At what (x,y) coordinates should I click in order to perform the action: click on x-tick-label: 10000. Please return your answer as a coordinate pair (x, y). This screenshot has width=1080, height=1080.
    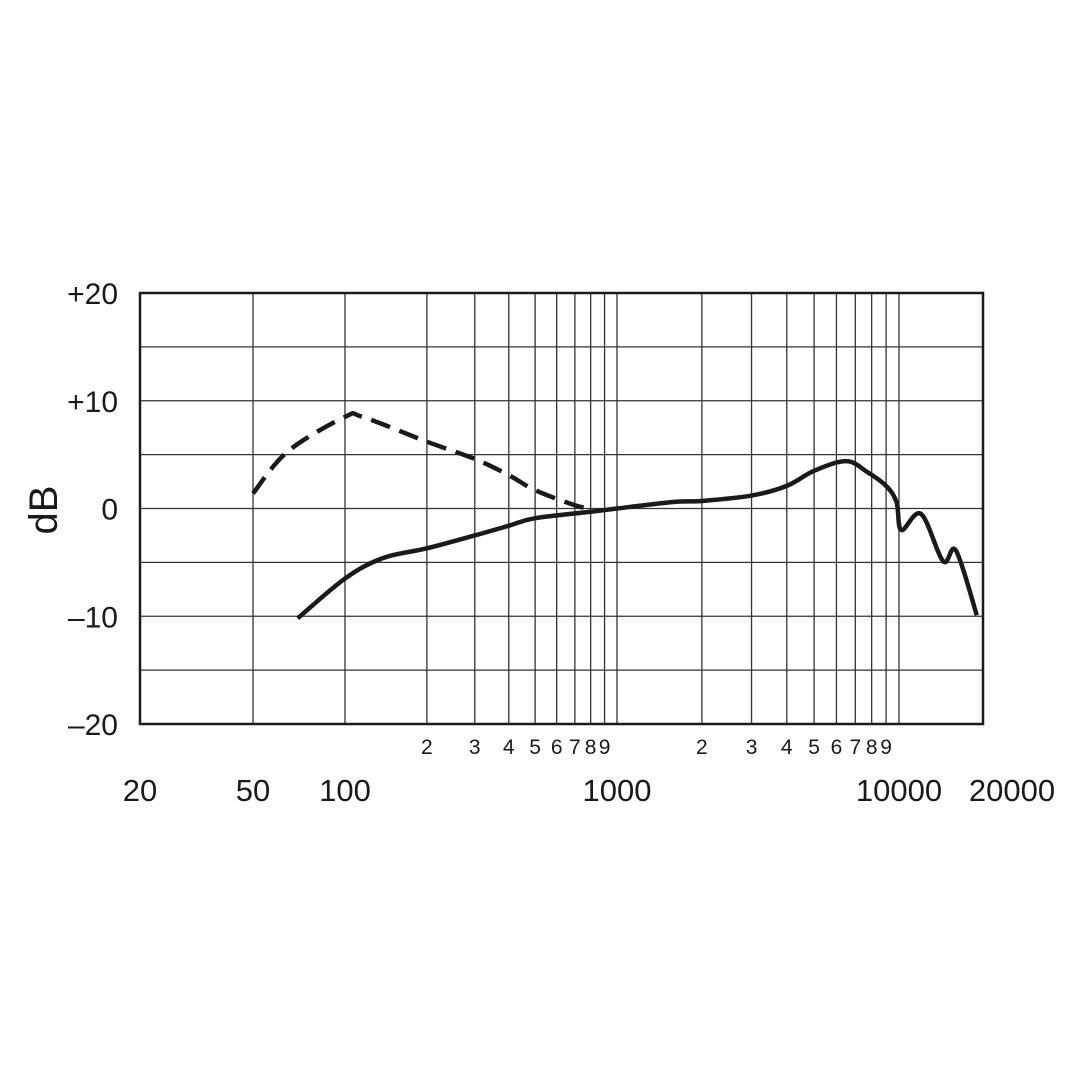
    Looking at the image, I should click on (899, 790).